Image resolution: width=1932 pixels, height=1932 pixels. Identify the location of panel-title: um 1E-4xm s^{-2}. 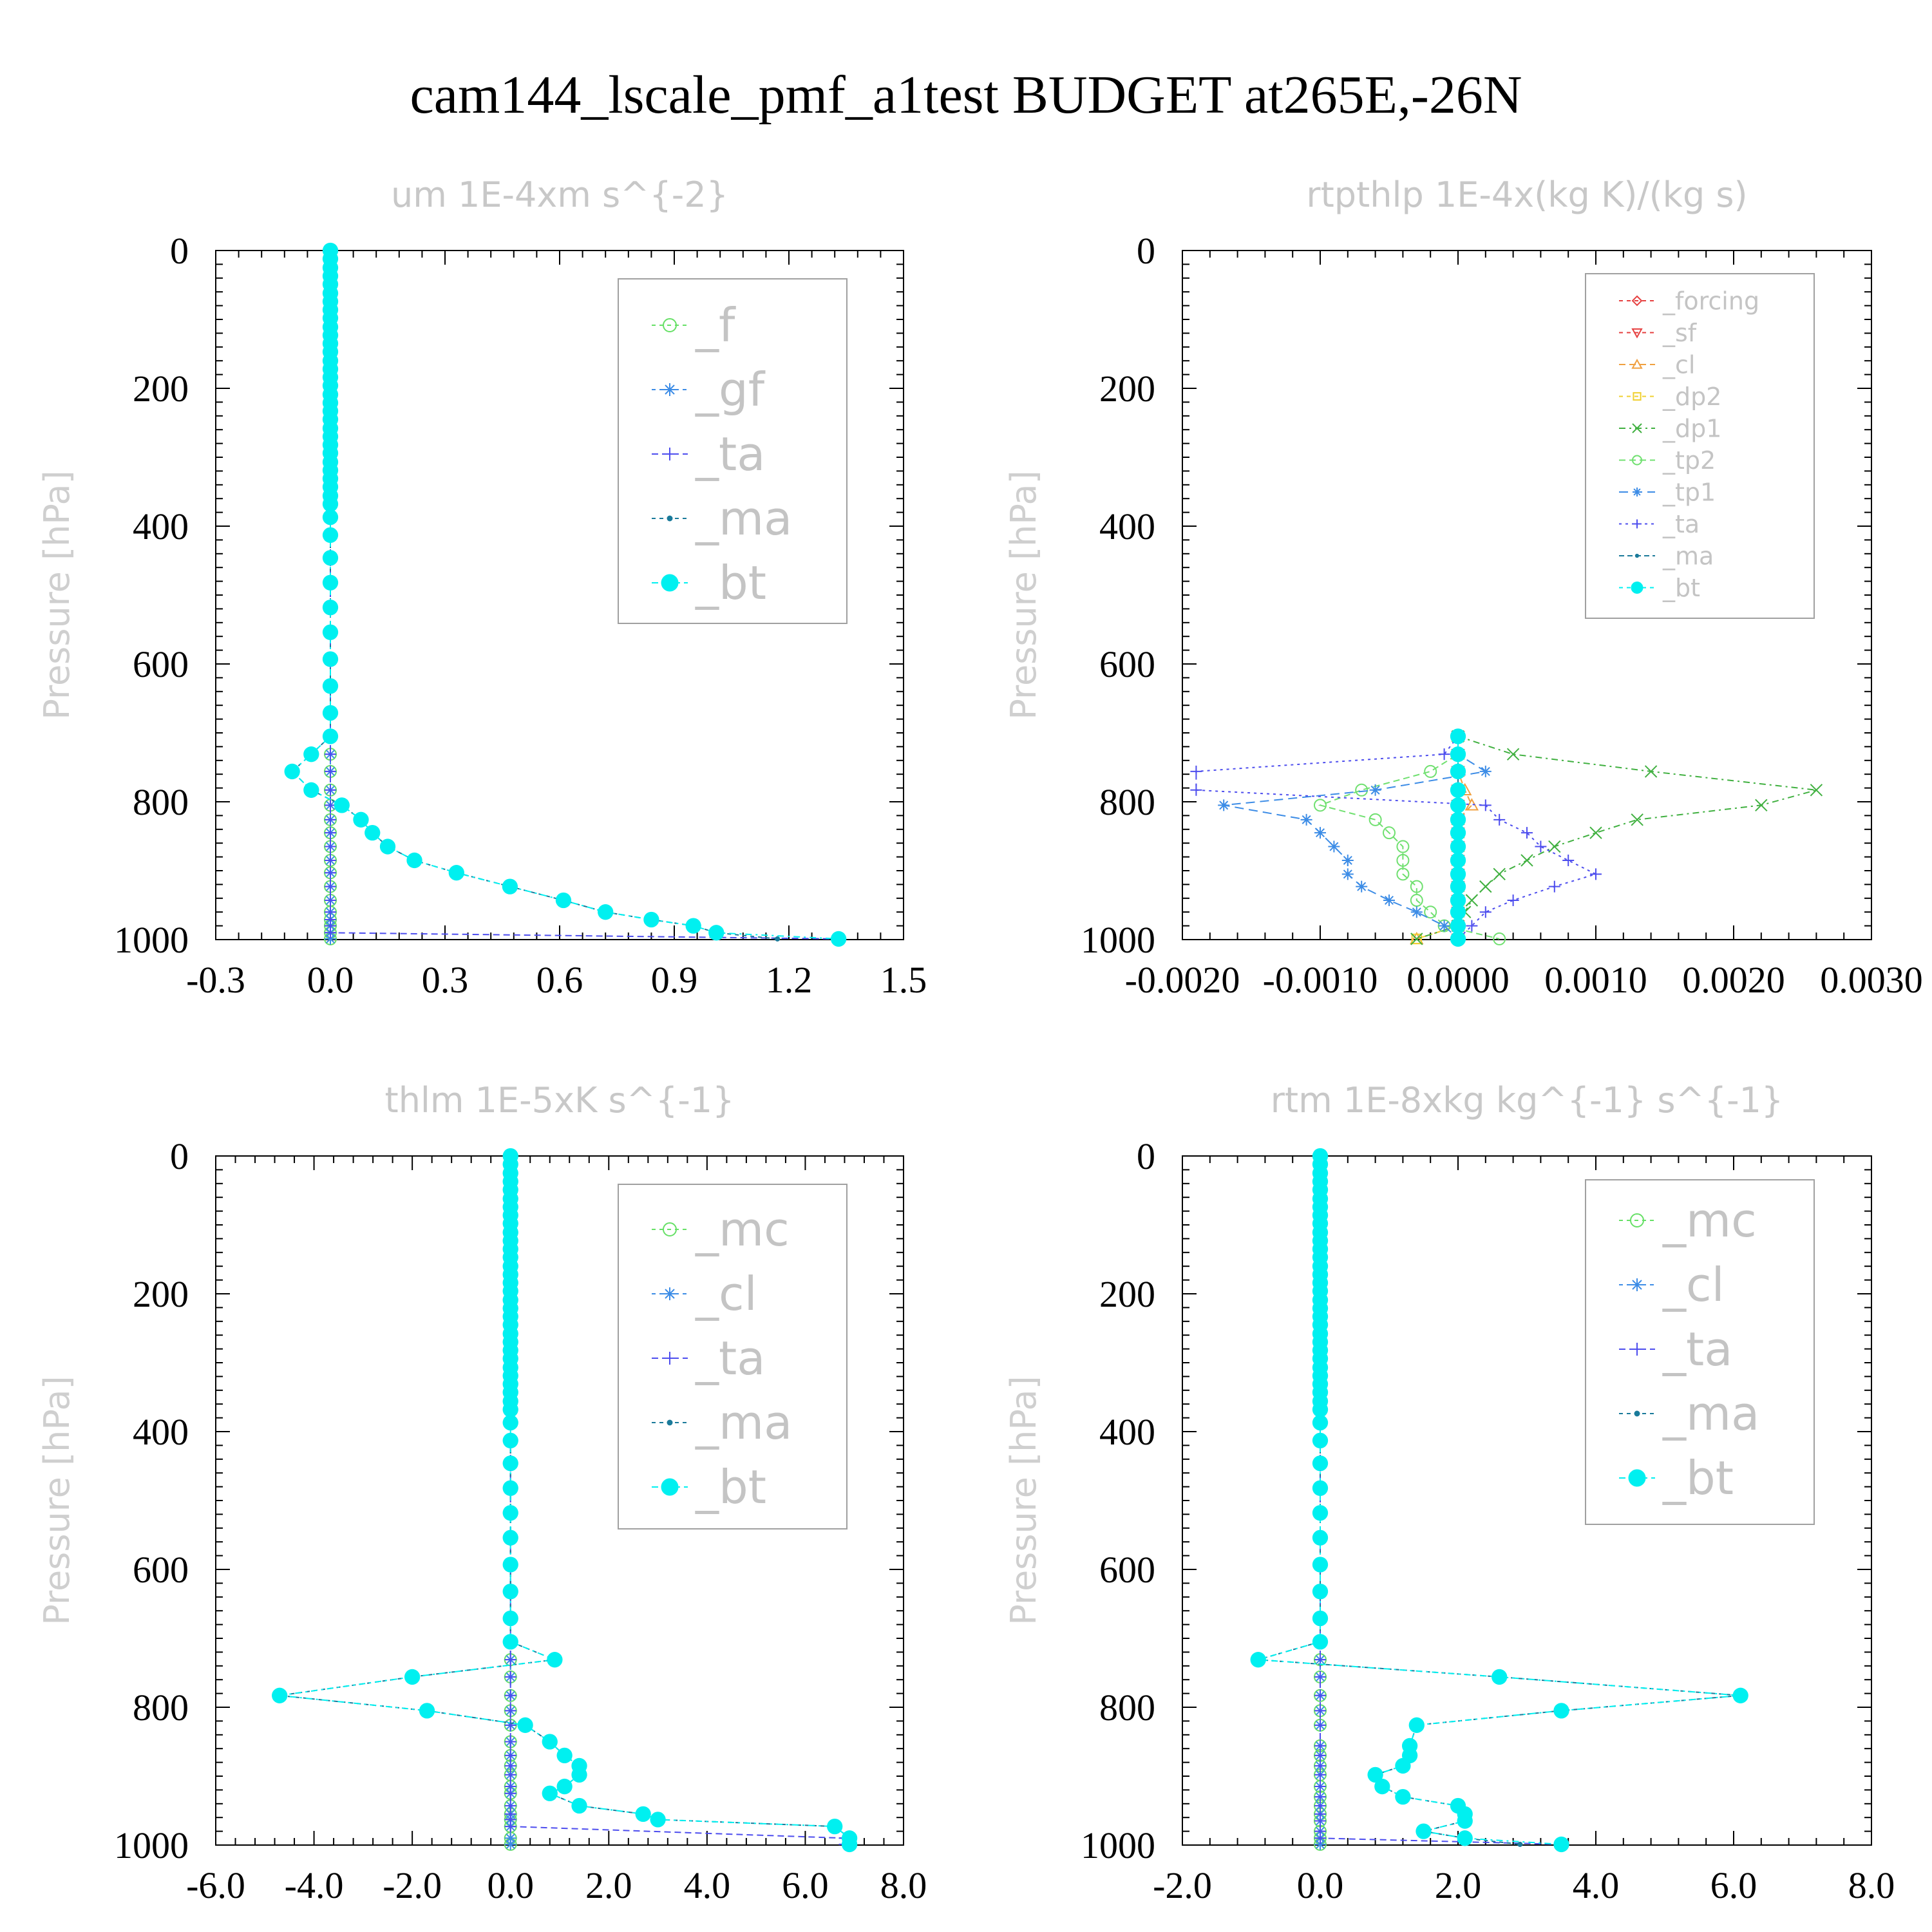
(559, 195).